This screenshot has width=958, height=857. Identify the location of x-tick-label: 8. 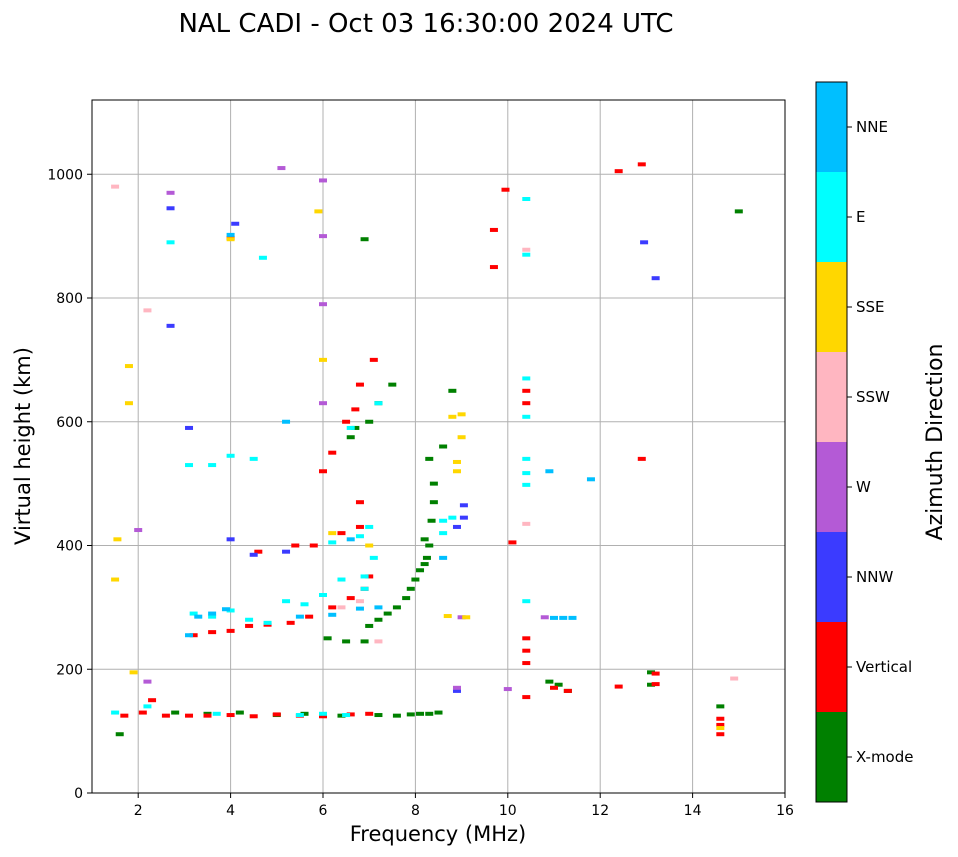
(415, 811).